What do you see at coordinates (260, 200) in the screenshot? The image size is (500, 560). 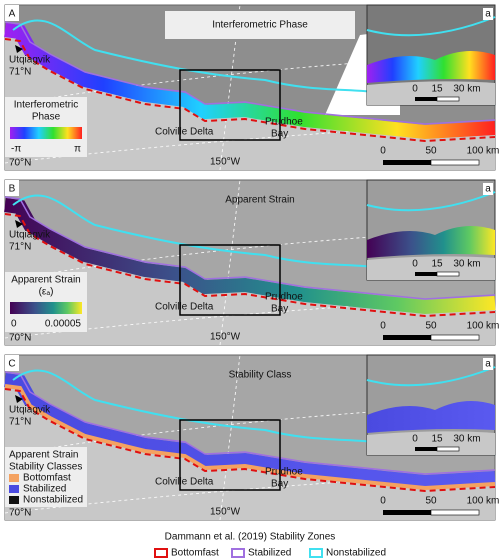 I see `panel-title: Apparent Strain` at bounding box center [260, 200].